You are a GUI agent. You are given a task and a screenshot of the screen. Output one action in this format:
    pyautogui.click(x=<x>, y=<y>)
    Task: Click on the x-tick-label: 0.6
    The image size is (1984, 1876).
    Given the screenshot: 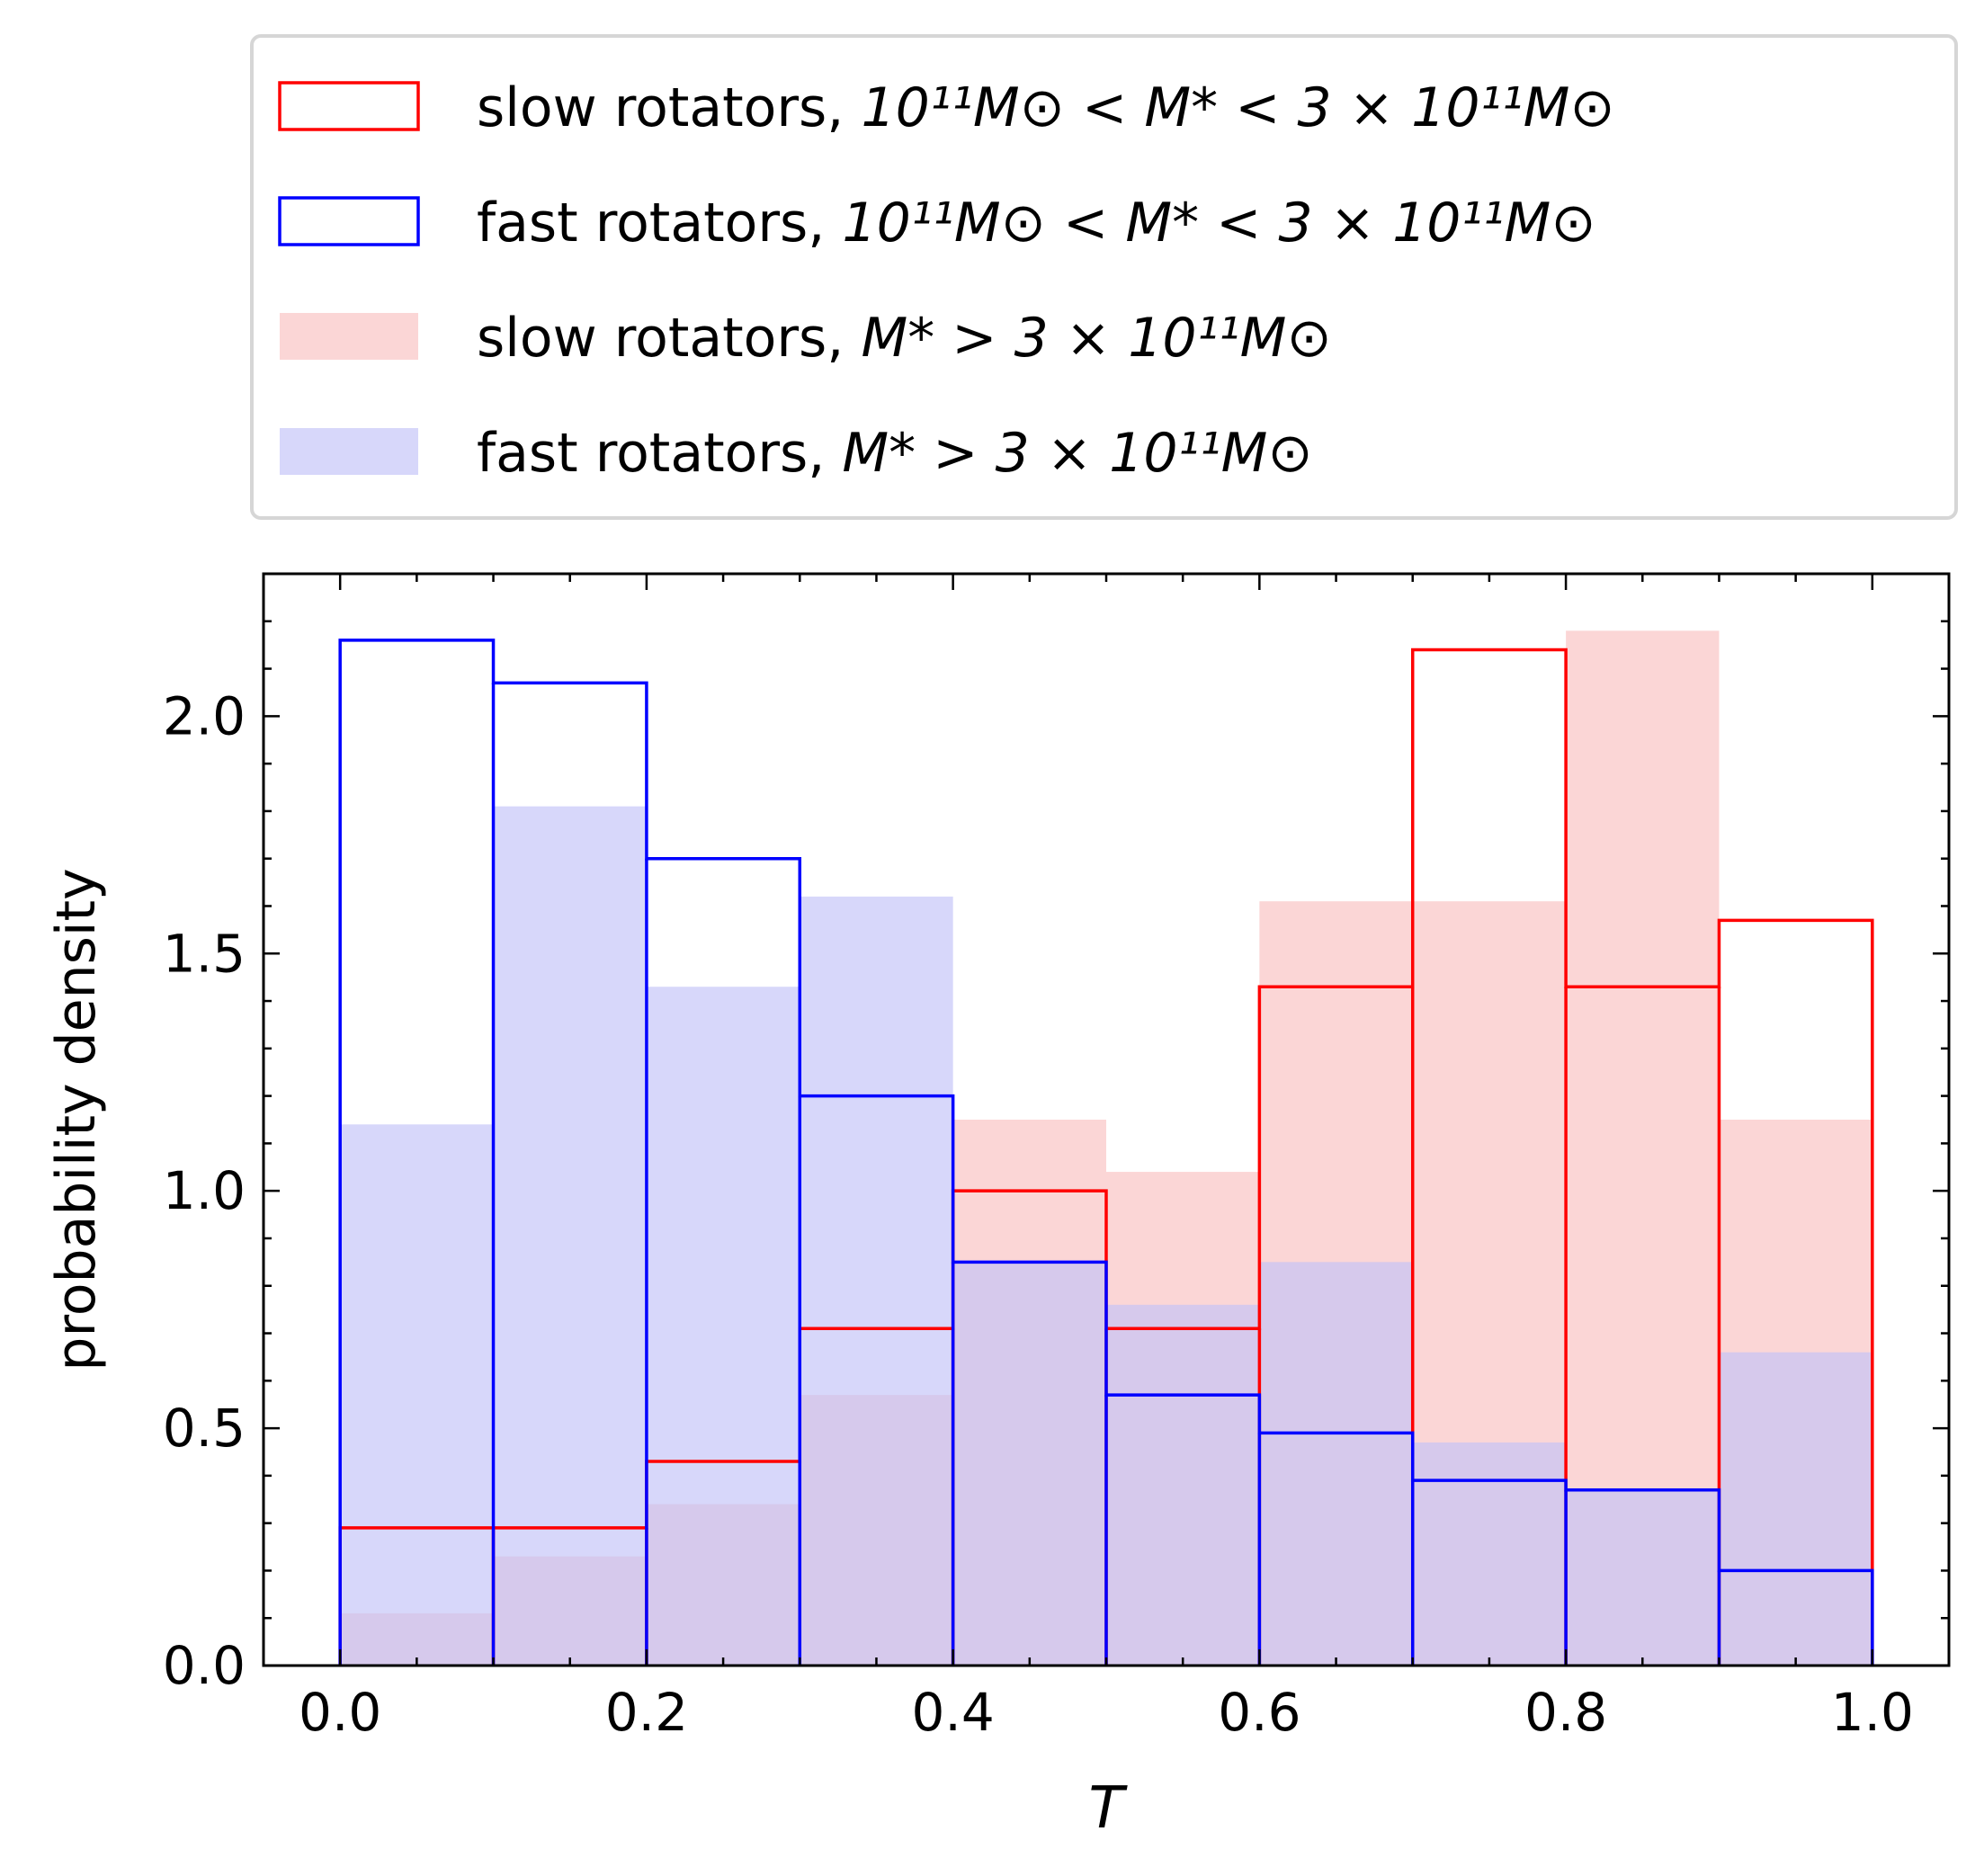 What is the action you would take?
    pyautogui.click(x=1259, y=1713)
    